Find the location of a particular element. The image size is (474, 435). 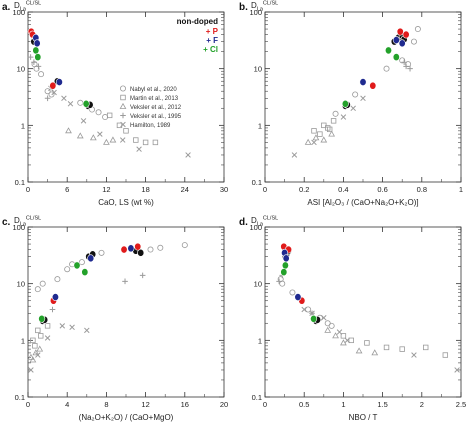

x-axis-label: NBO / T is located at coordinates (363, 417).